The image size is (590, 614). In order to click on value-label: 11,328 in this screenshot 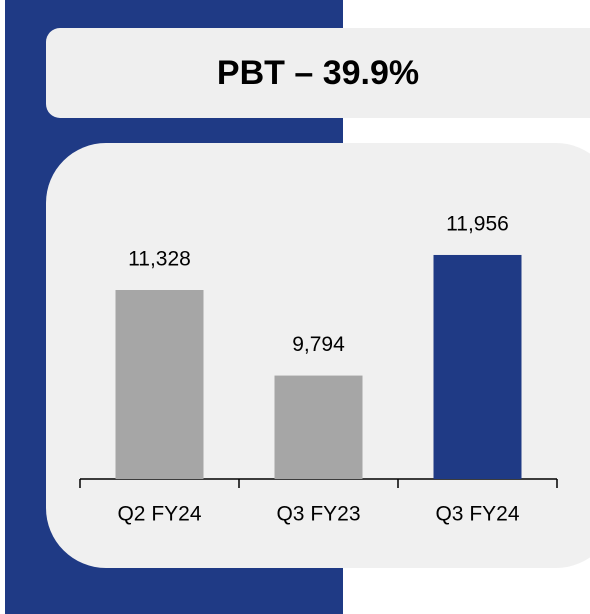, I will do `click(159, 259)`.